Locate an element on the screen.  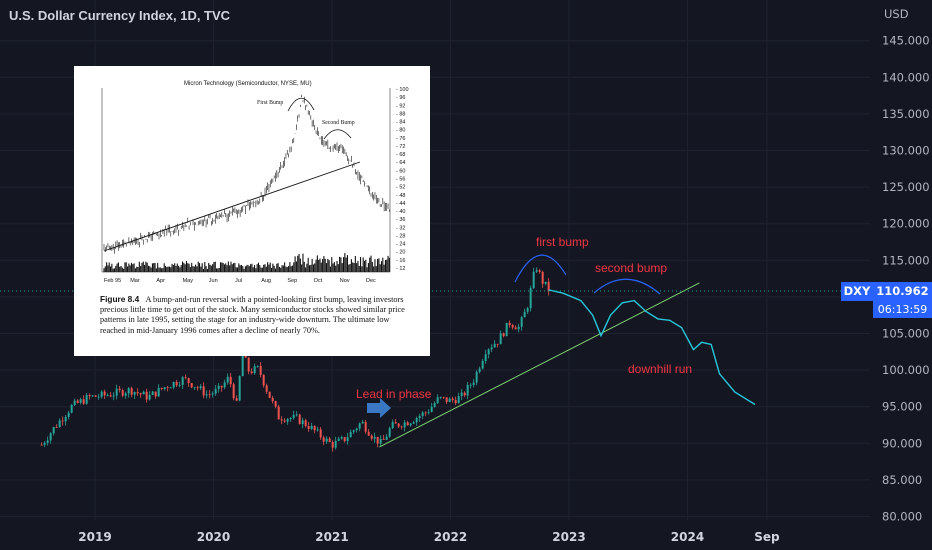
price-tick-label: 95.000 is located at coordinates (902, 407).